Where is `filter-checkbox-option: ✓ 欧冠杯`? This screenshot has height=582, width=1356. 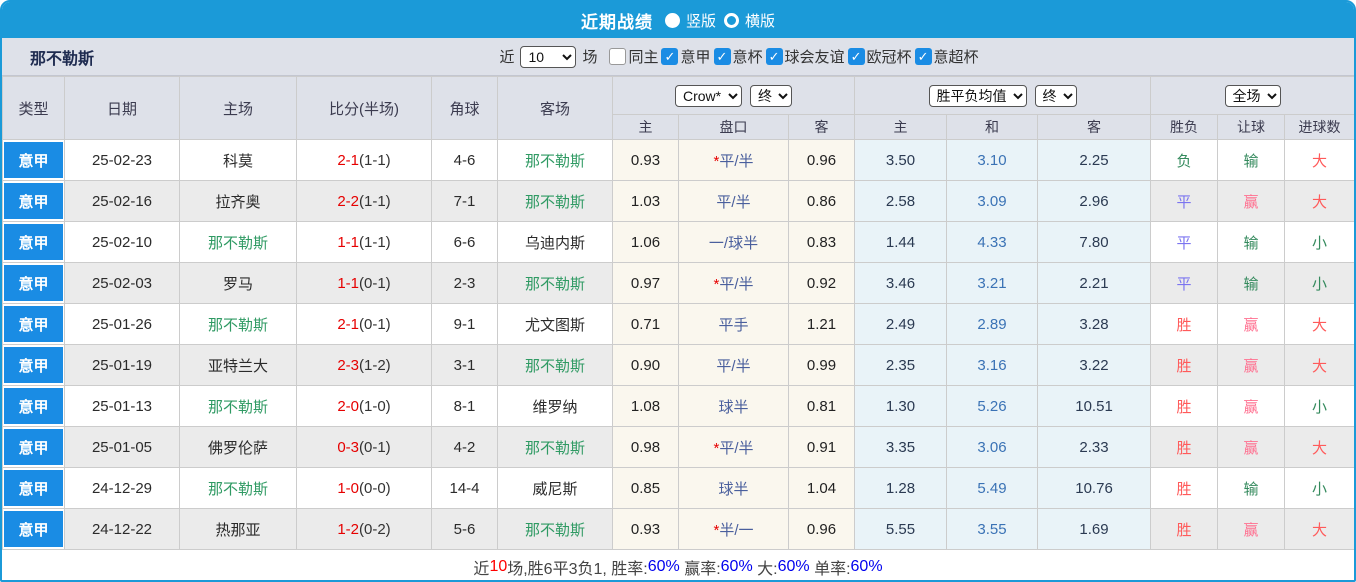
filter-checkbox-option: ✓ 欧冠杯 is located at coordinates (879, 56).